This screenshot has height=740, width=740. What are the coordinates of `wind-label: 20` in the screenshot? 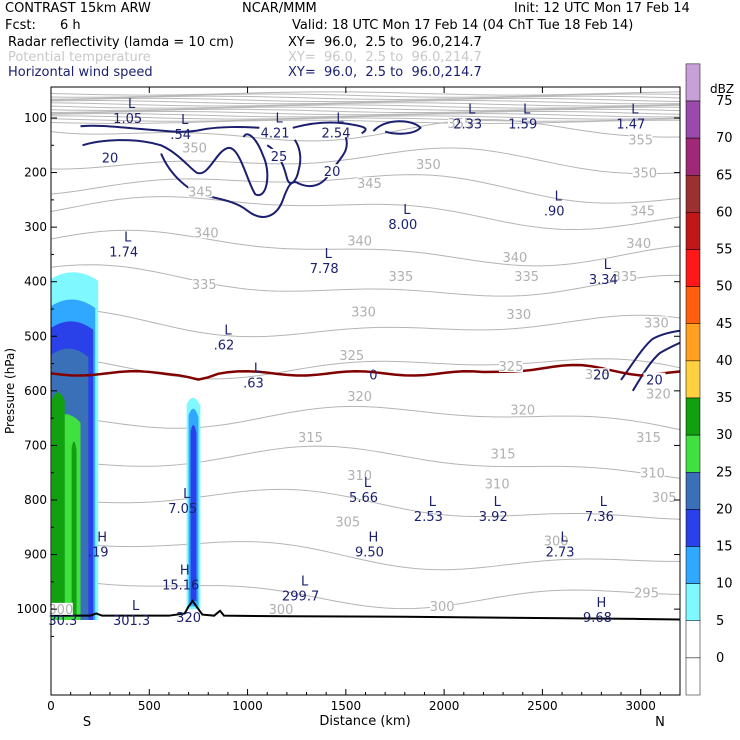 It's located at (654, 381).